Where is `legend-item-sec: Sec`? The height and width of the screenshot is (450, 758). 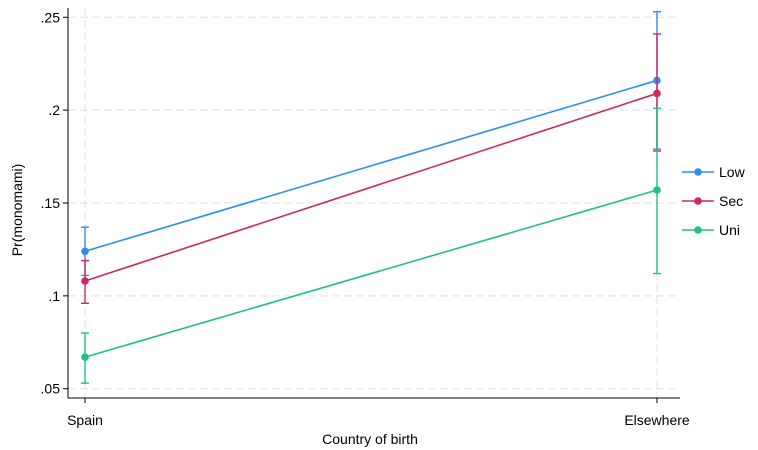 legend-item-sec: Sec is located at coordinates (712, 201).